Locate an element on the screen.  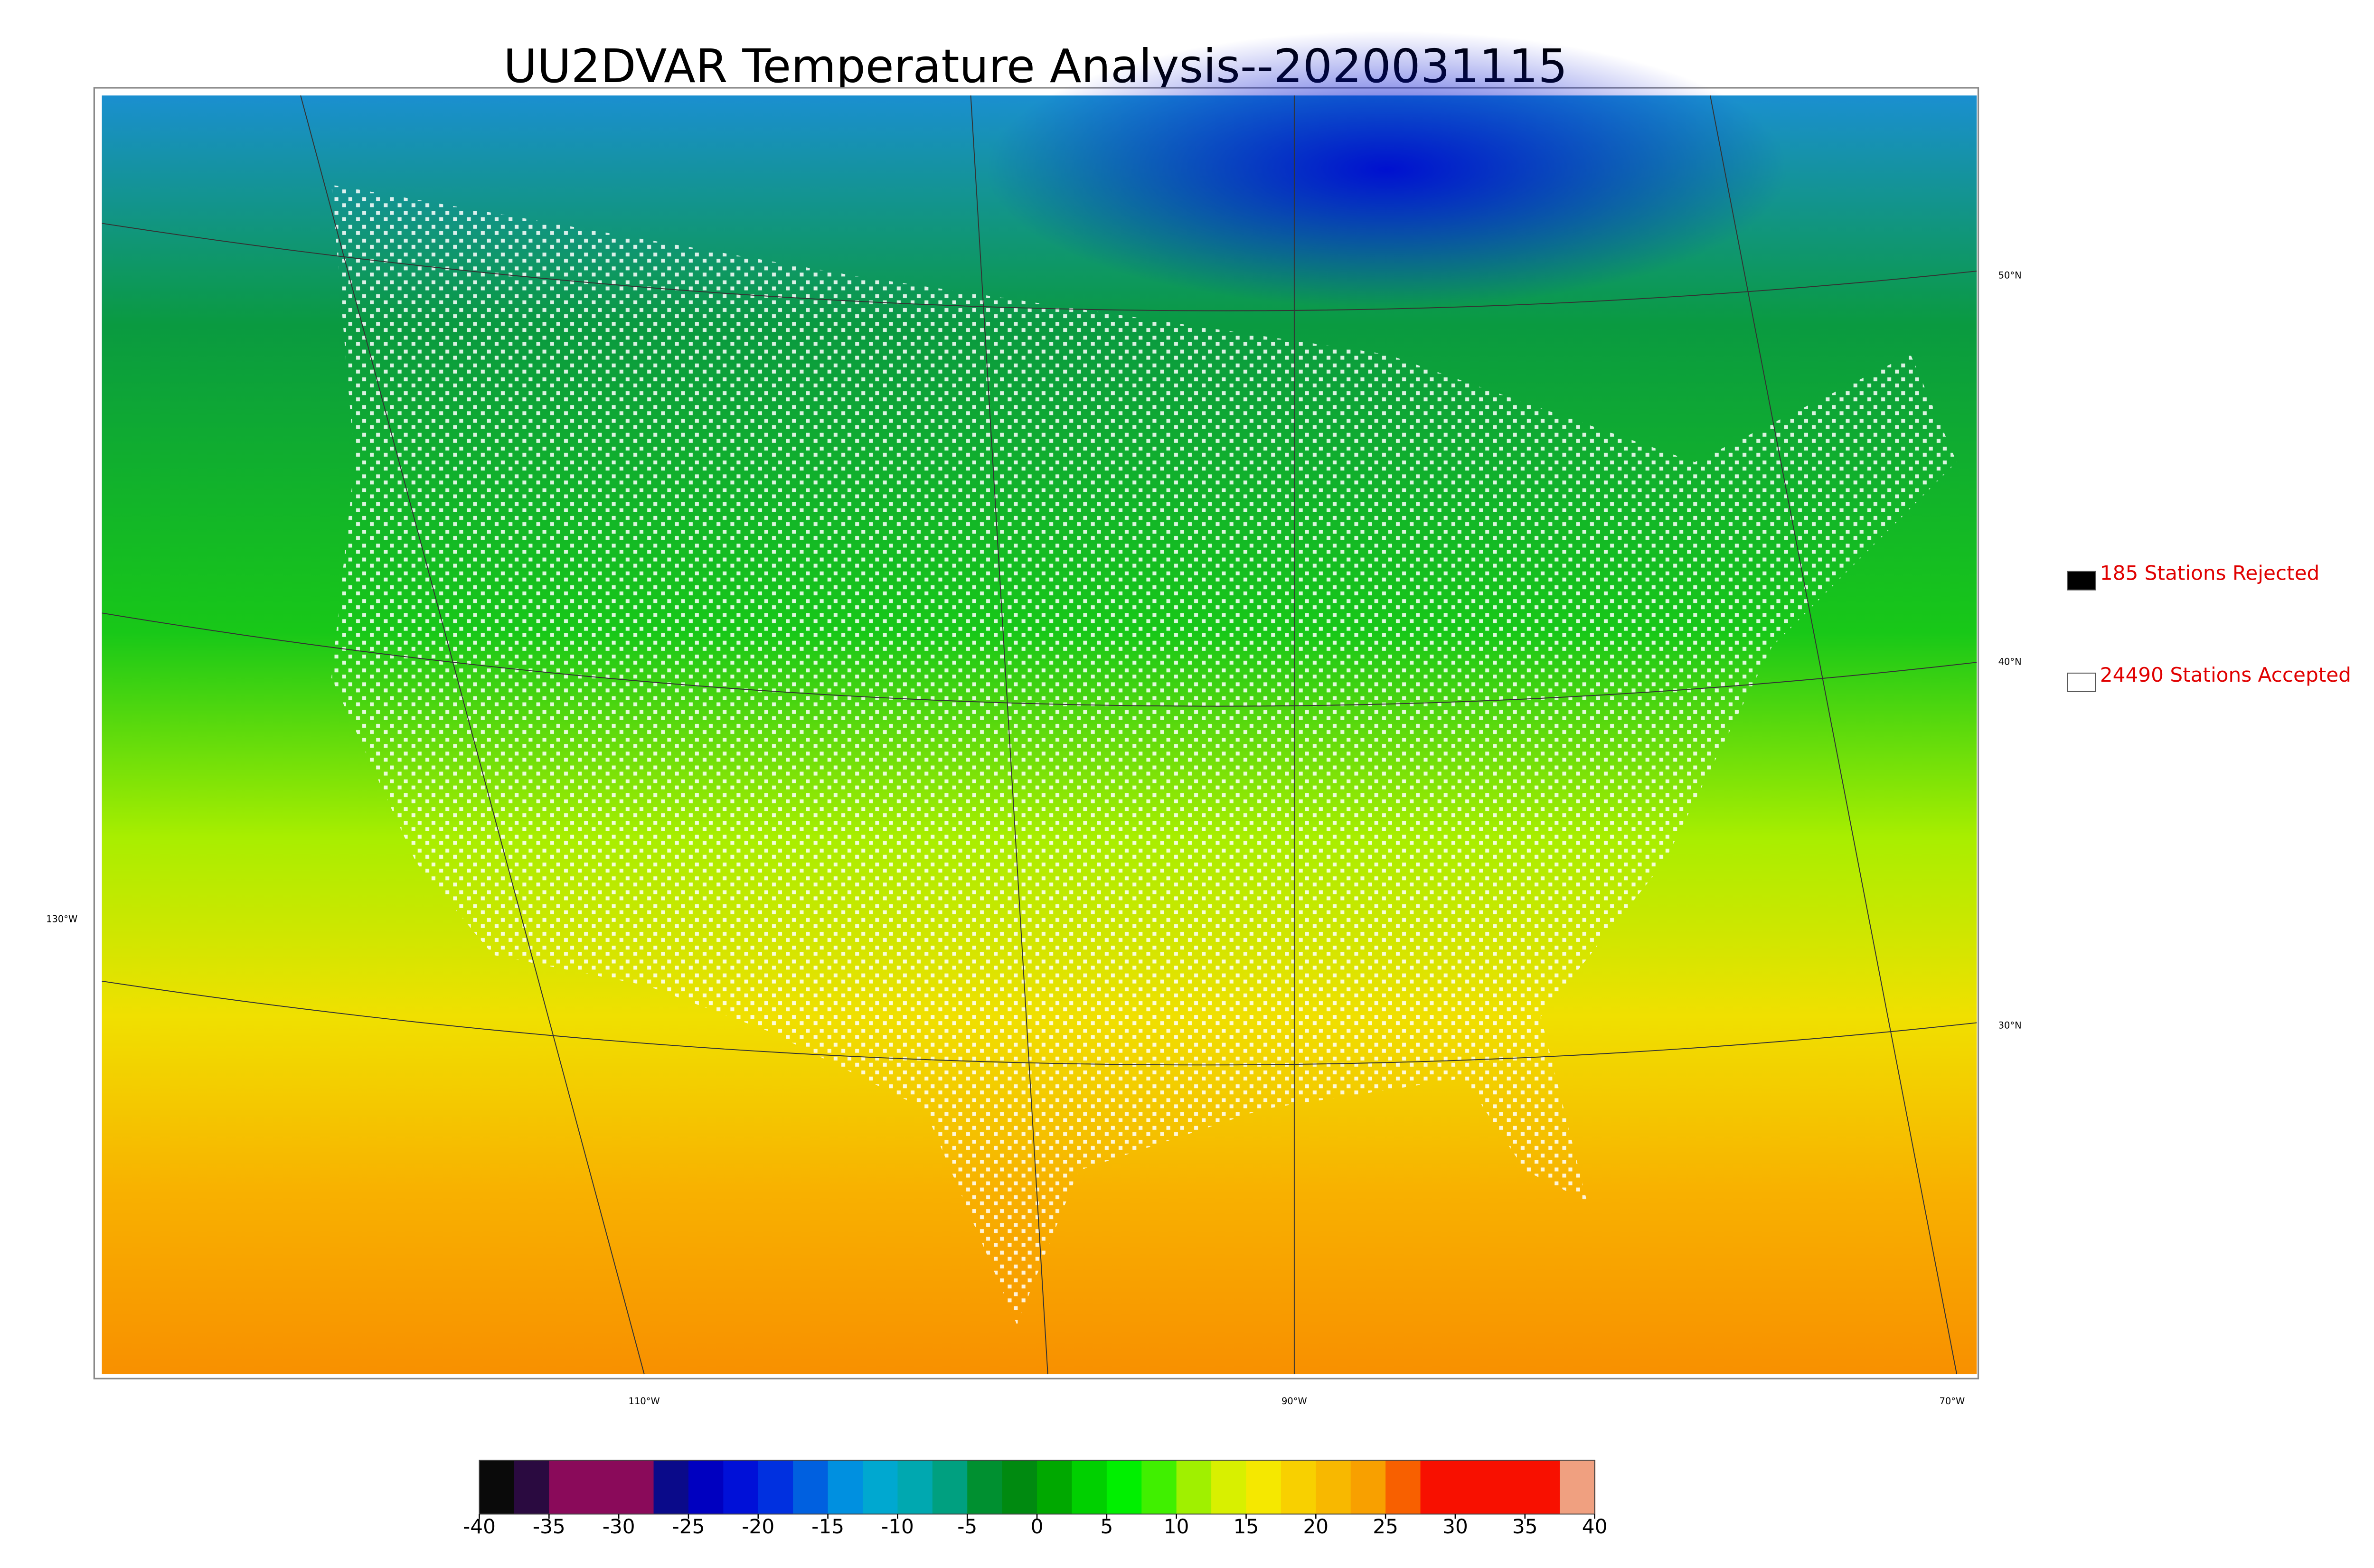
colorbar-tick-label: 5 is located at coordinates (1106, 1527).